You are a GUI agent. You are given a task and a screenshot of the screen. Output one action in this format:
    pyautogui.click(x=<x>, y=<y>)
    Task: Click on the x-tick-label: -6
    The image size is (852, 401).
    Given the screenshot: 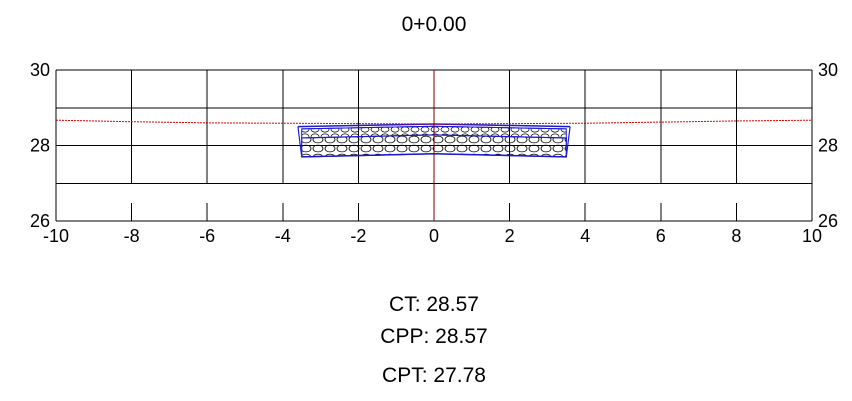 What is the action you would take?
    pyautogui.click(x=207, y=236)
    